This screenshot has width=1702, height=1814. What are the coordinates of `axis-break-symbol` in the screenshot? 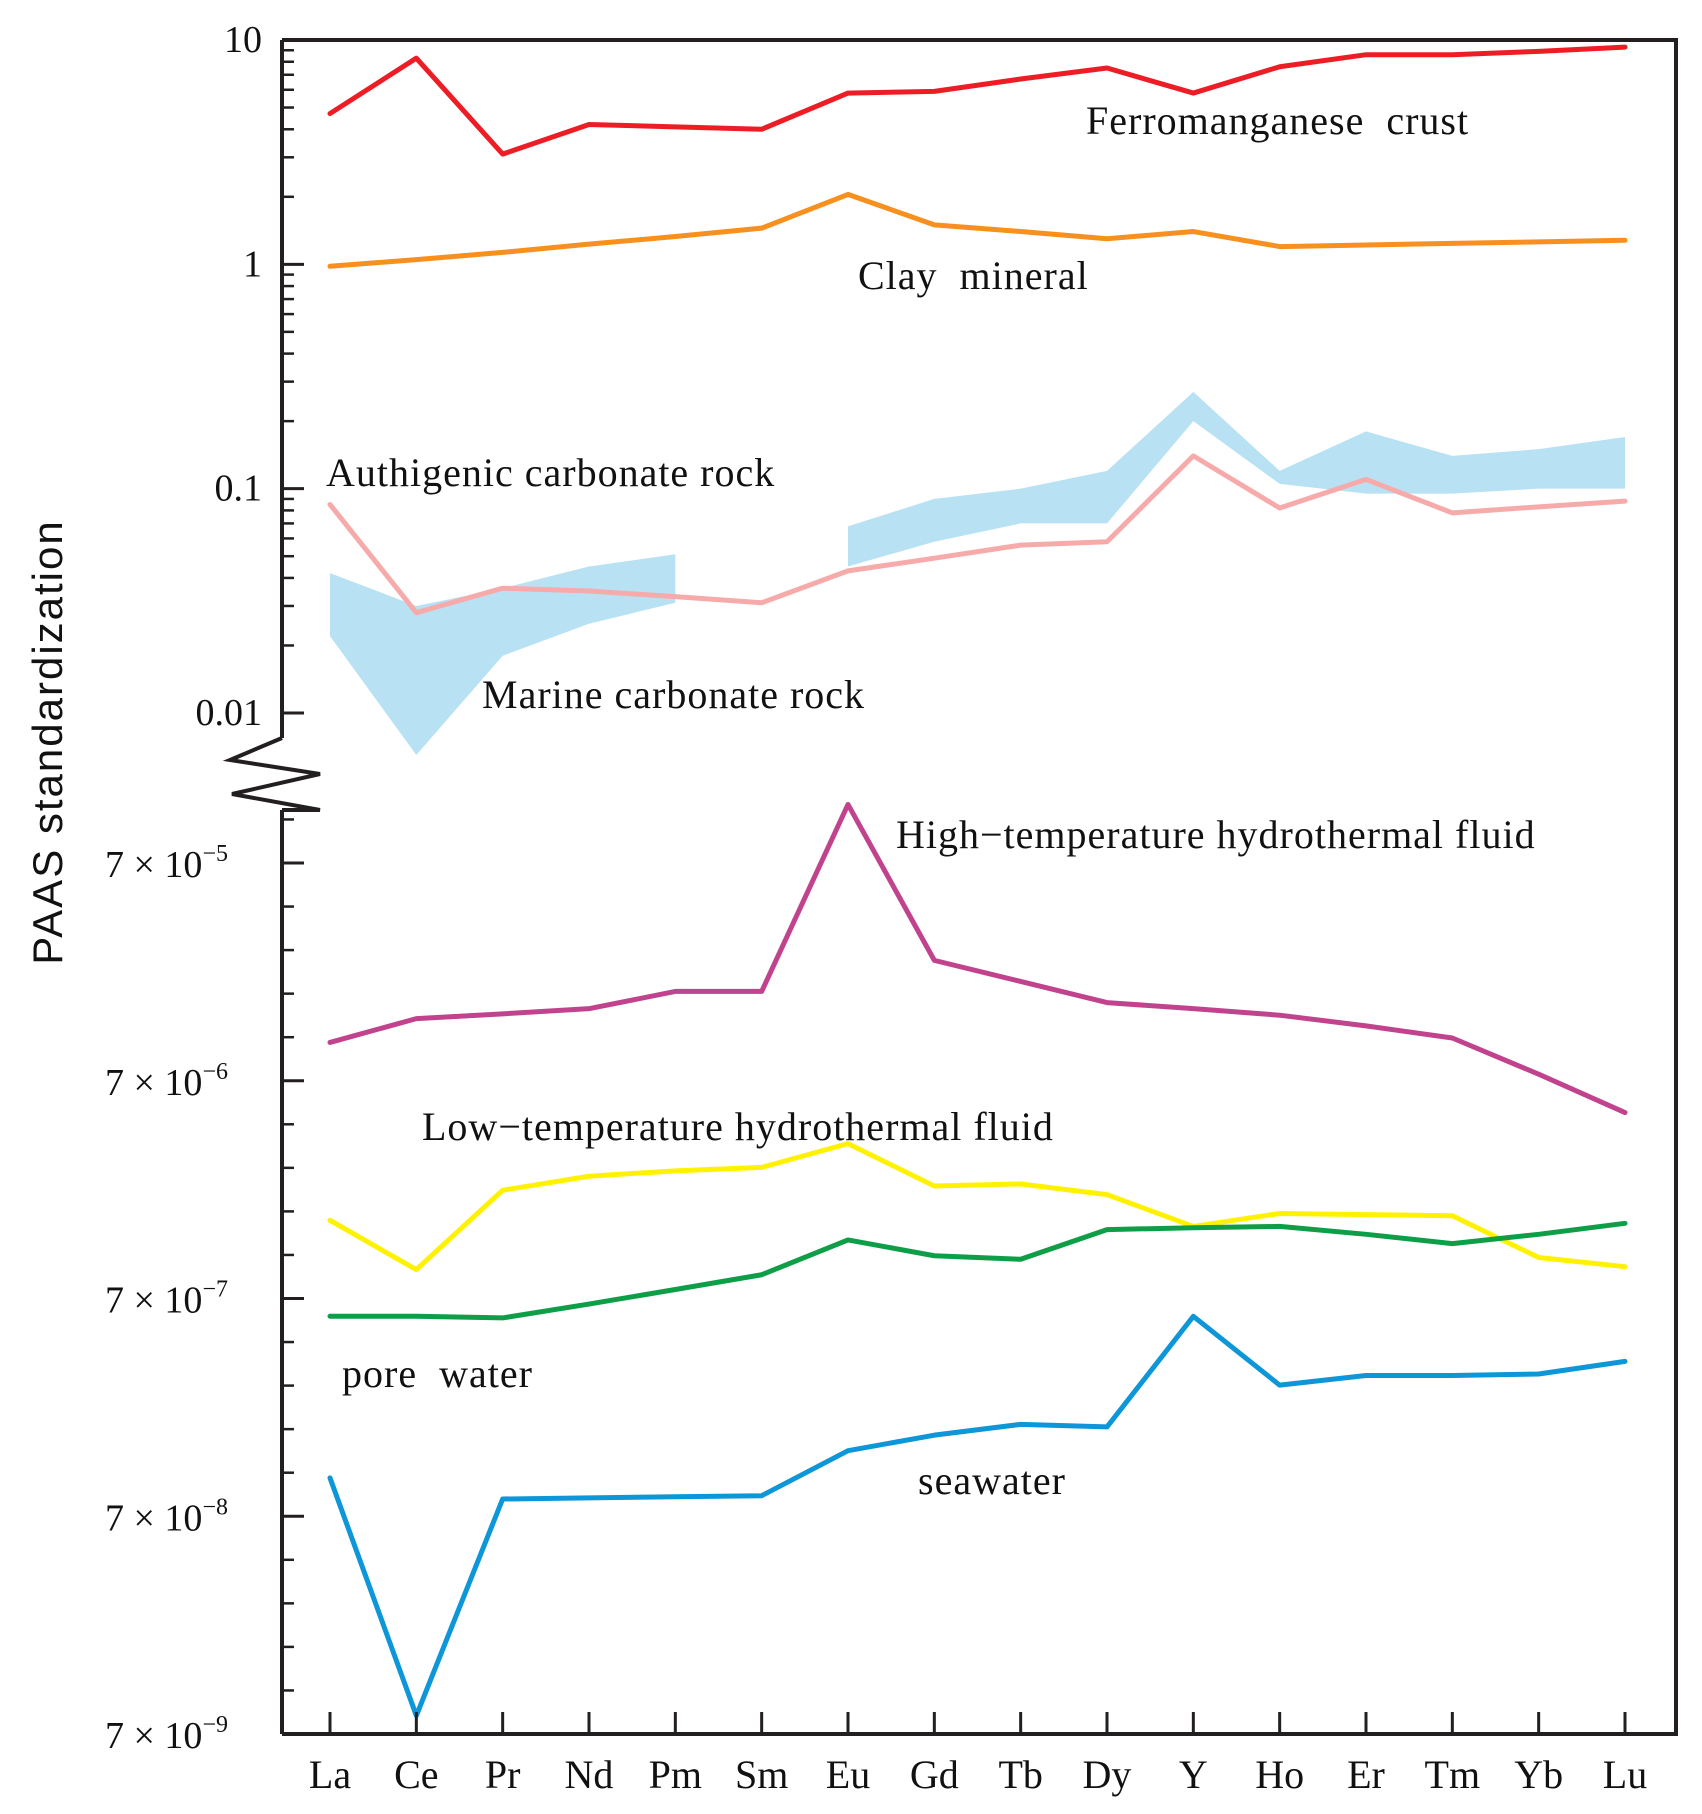 It's located at (271, 774).